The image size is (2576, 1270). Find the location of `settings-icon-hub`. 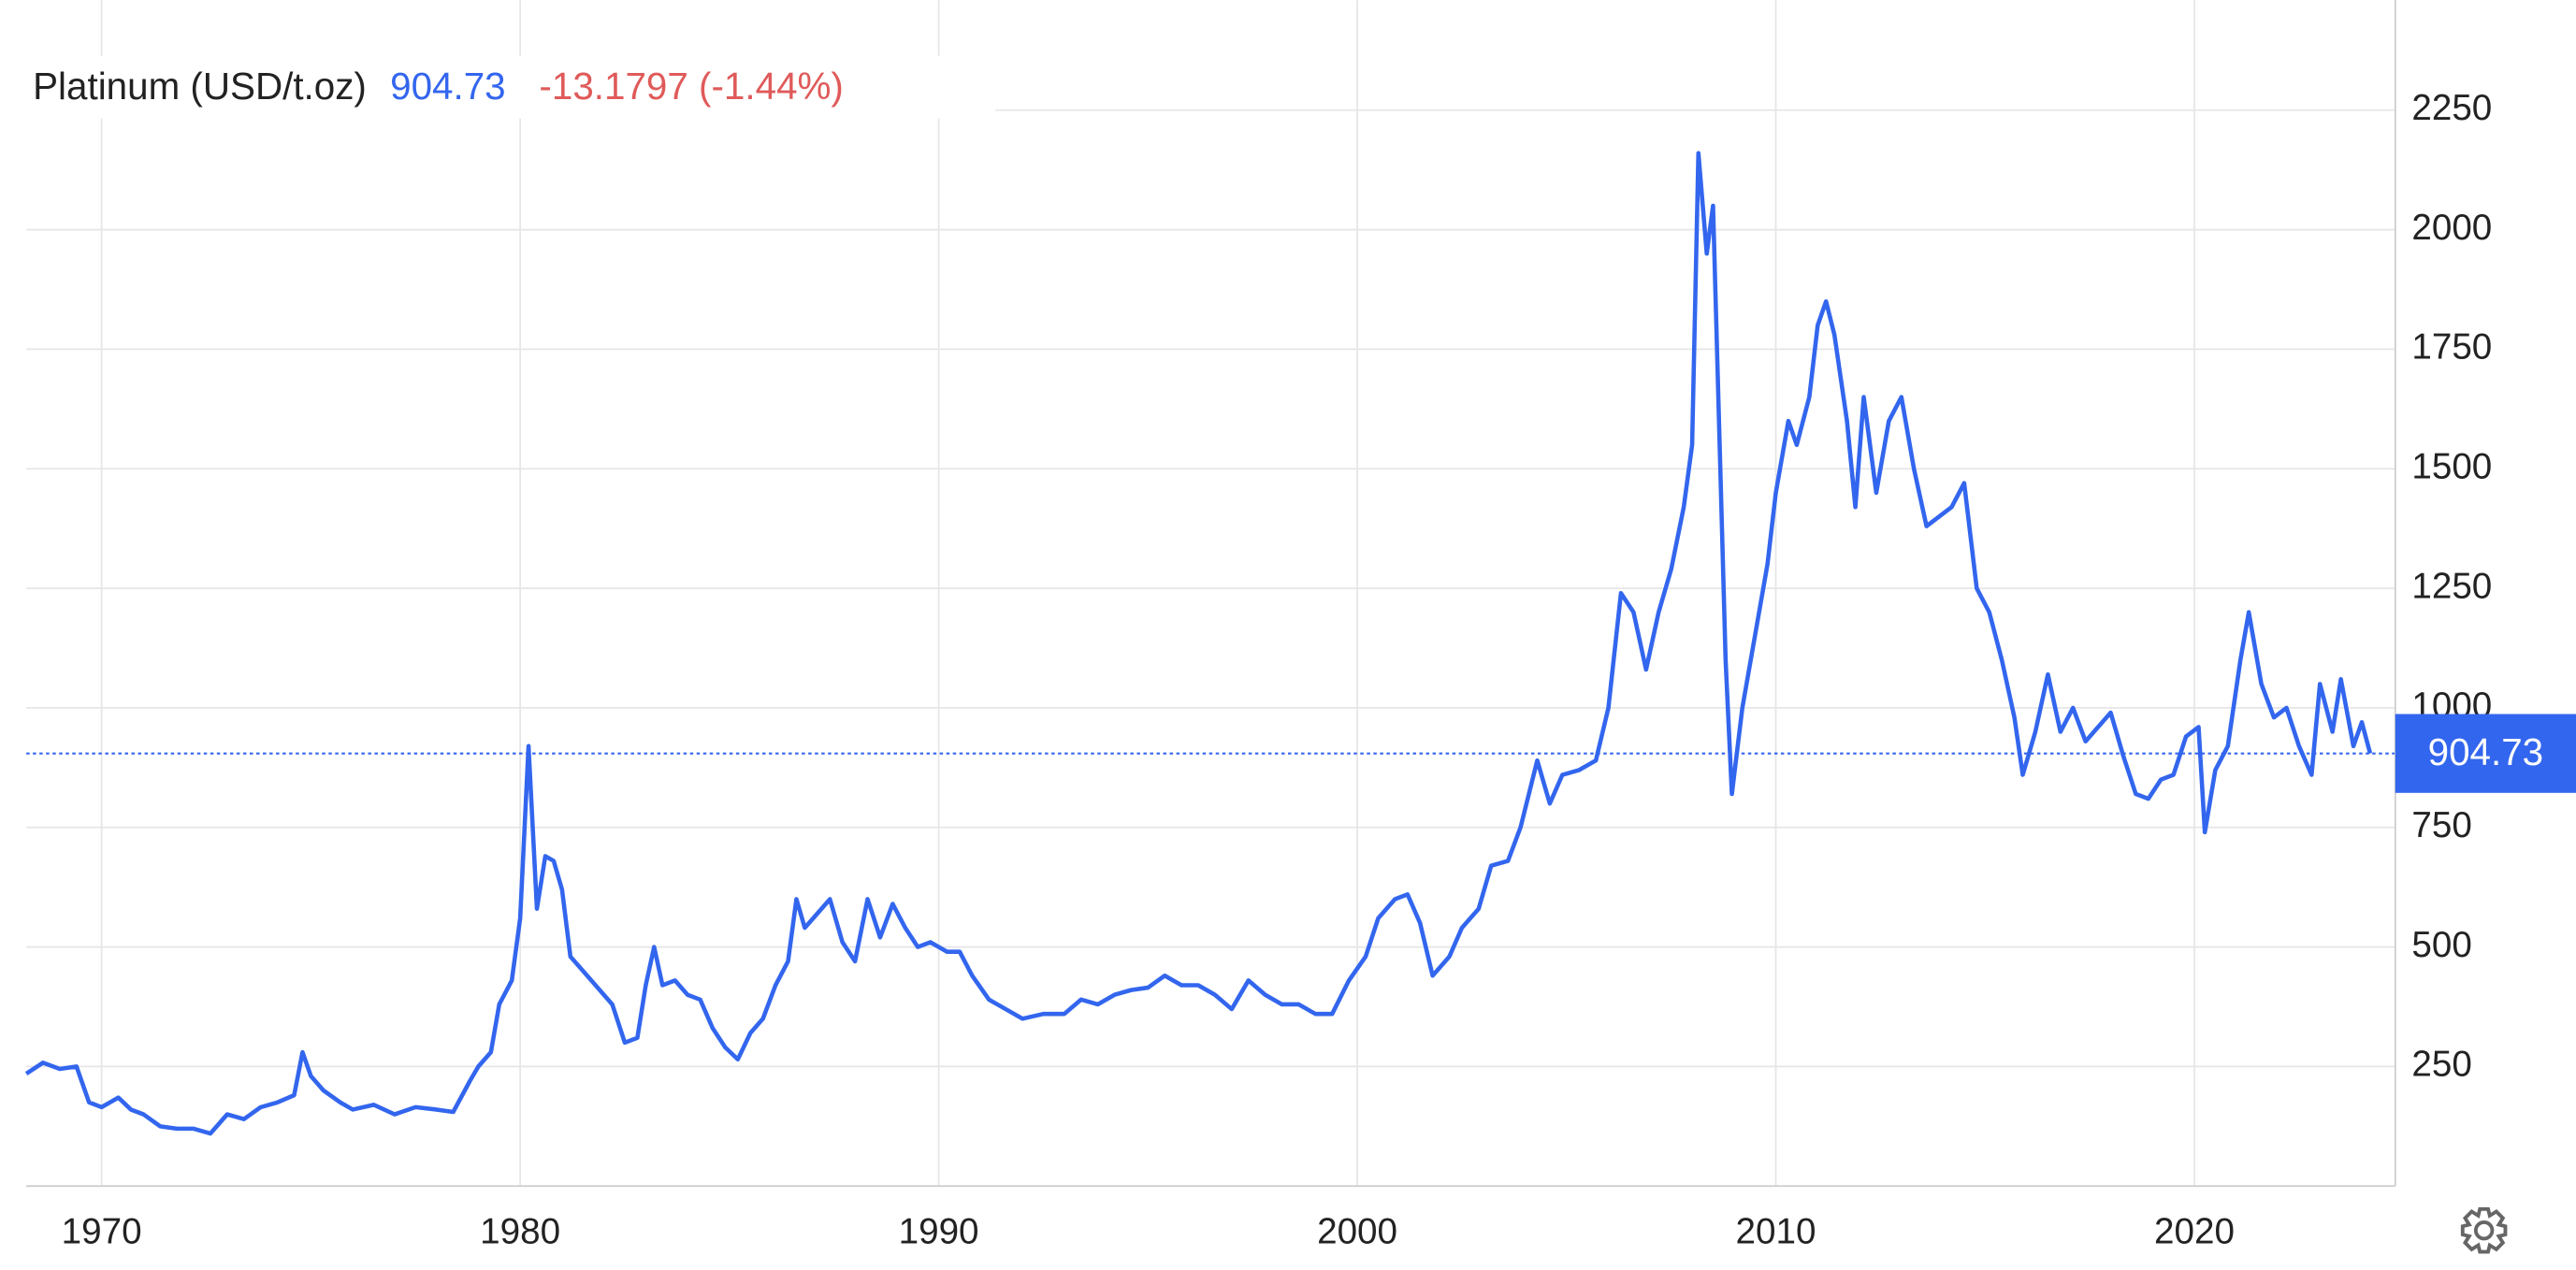

settings-icon-hub is located at coordinates (2484, 1230).